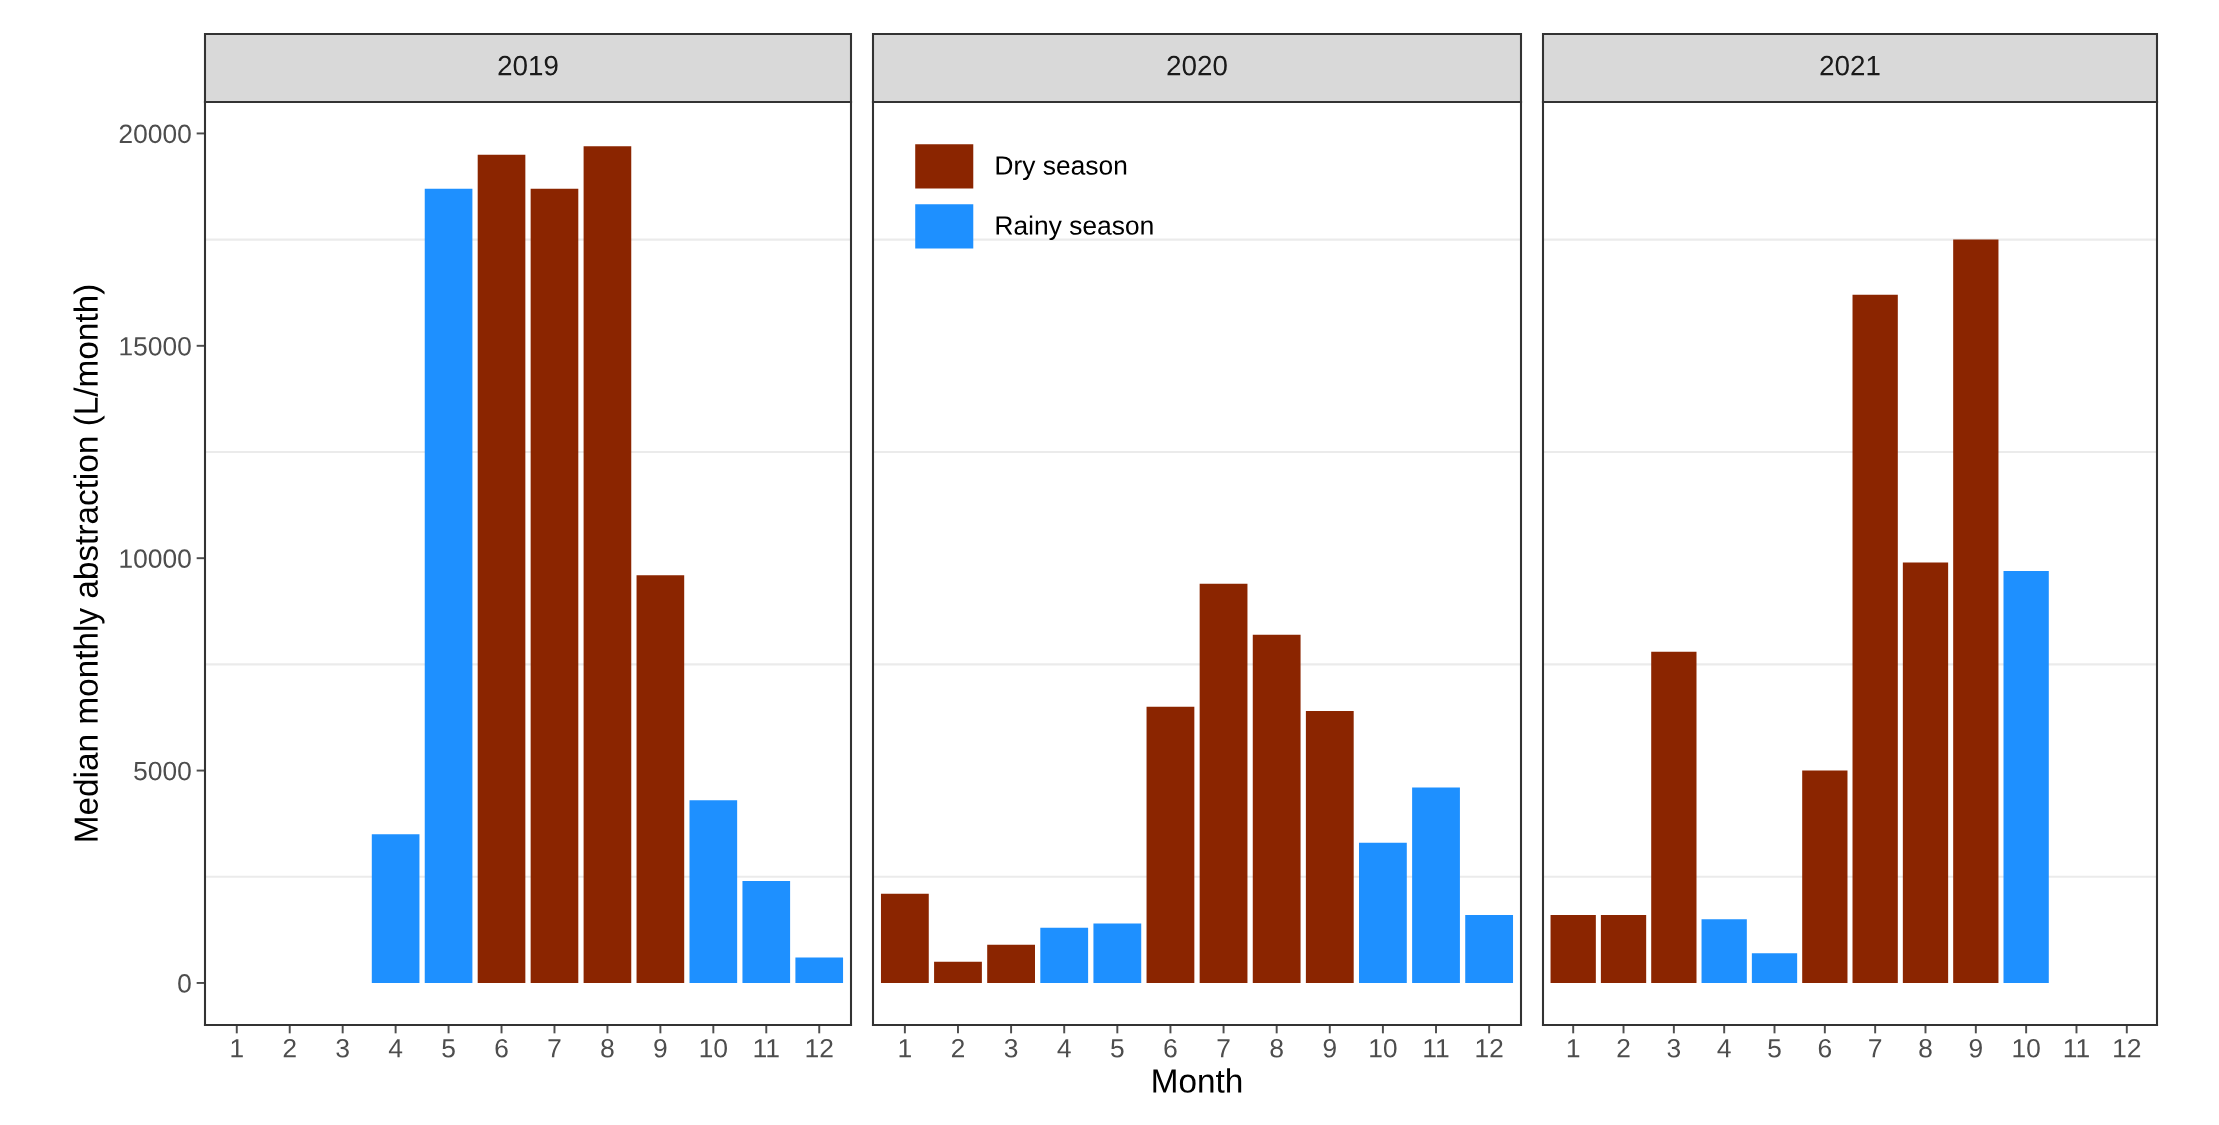 This screenshot has width=2219, height=1125. Describe the element at coordinates (155, 346) in the screenshot. I see `y-tick-label: 15000` at that location.